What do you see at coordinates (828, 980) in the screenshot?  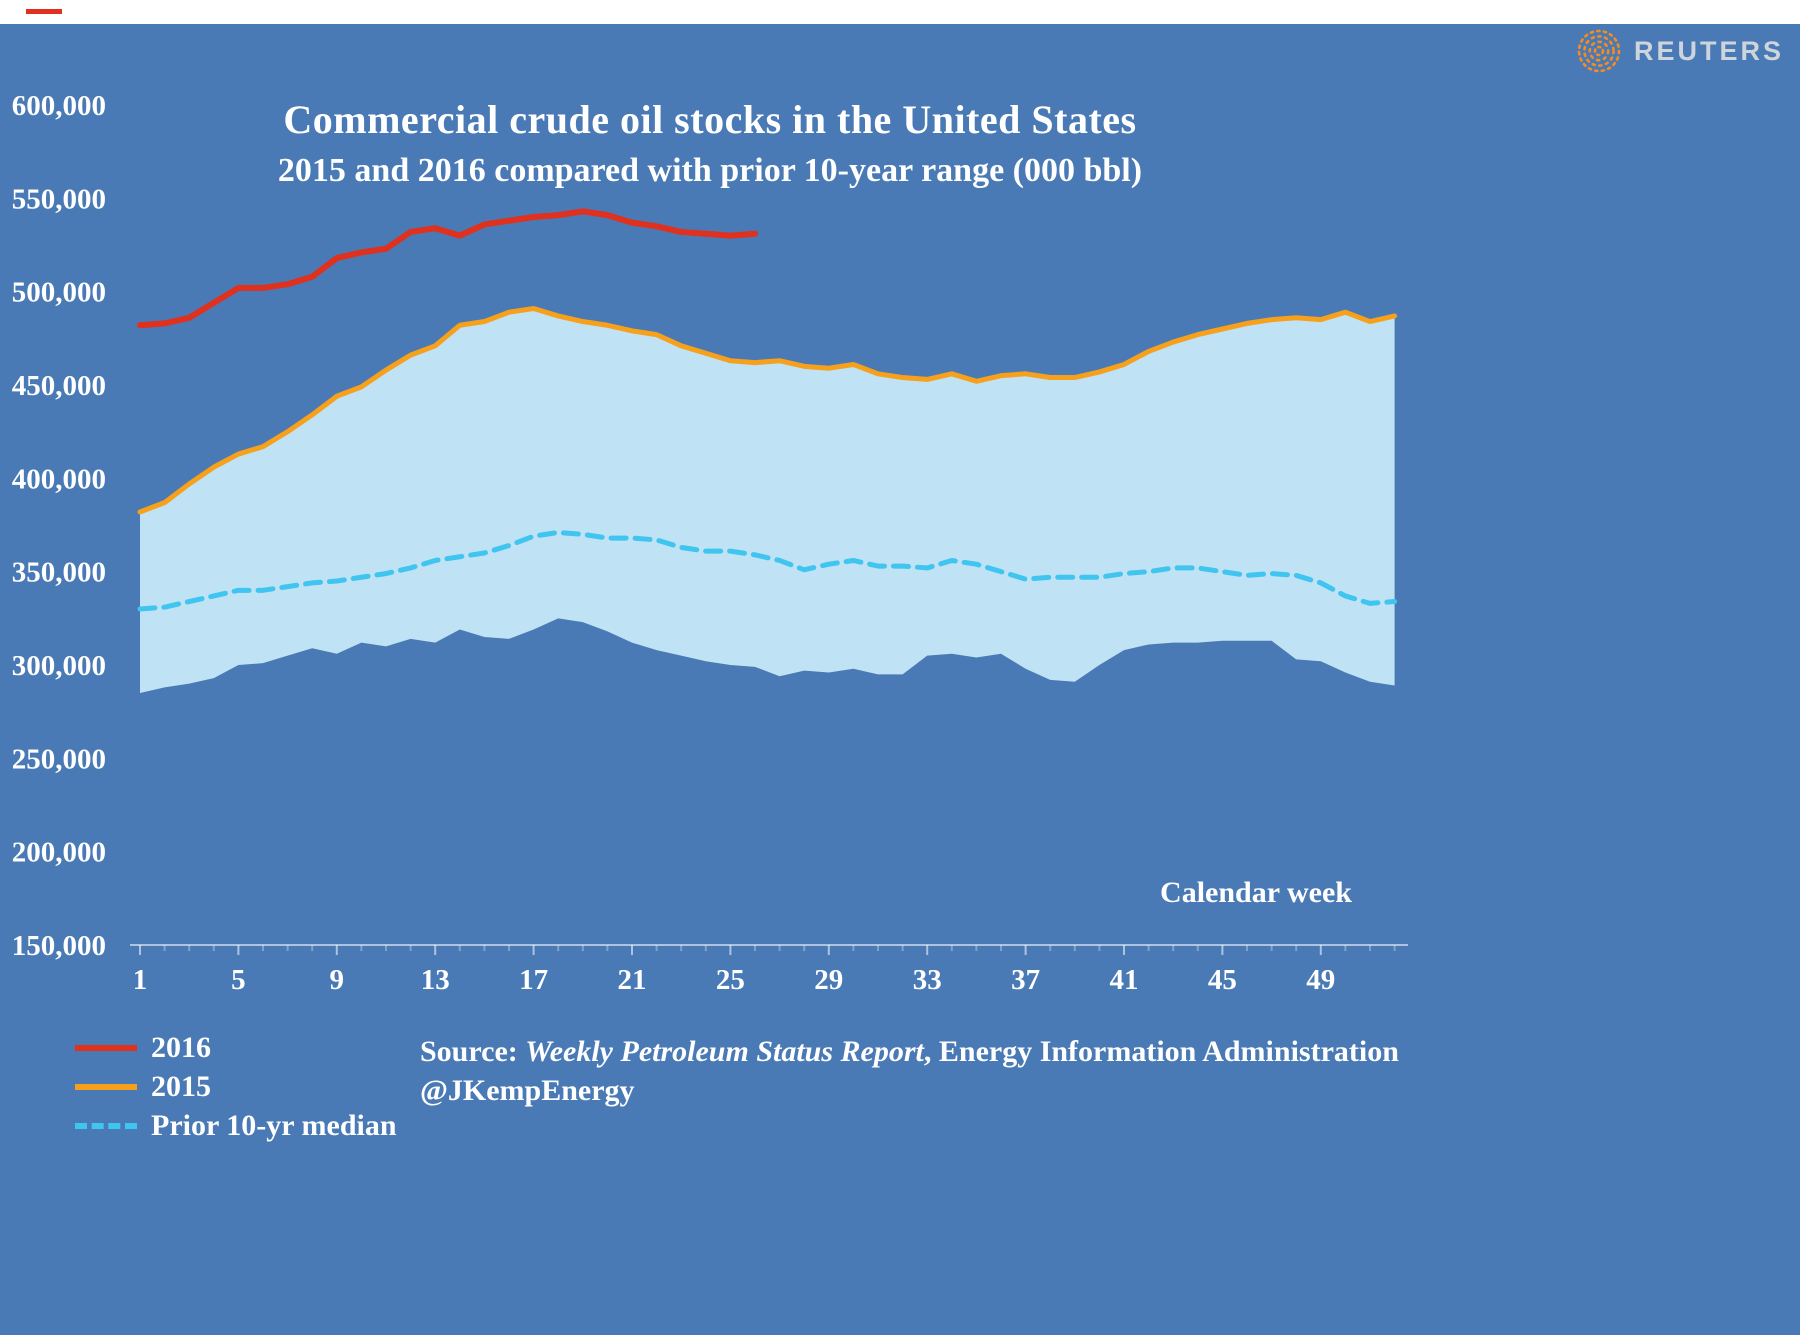 I see `x-tick-label: 29` at bounding box center [828, 980].